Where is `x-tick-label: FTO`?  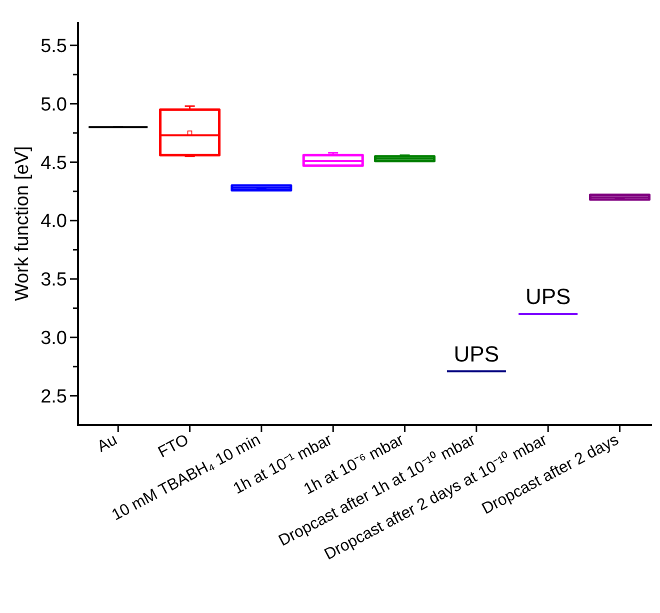 x-tick-label: FTO is located at coordinates (174, 447).